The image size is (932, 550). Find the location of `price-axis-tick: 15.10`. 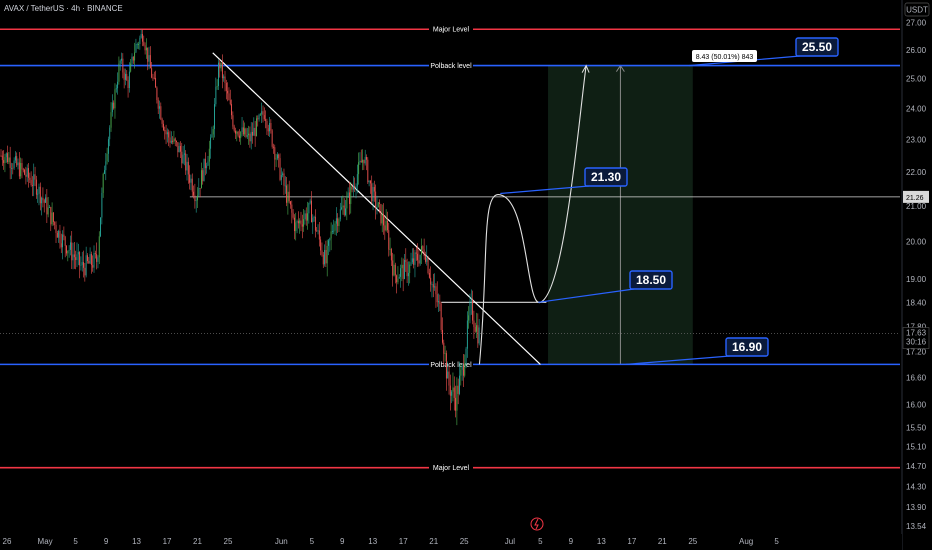

price-axis-tick: 15.10 is located at coordinates (916, 447).